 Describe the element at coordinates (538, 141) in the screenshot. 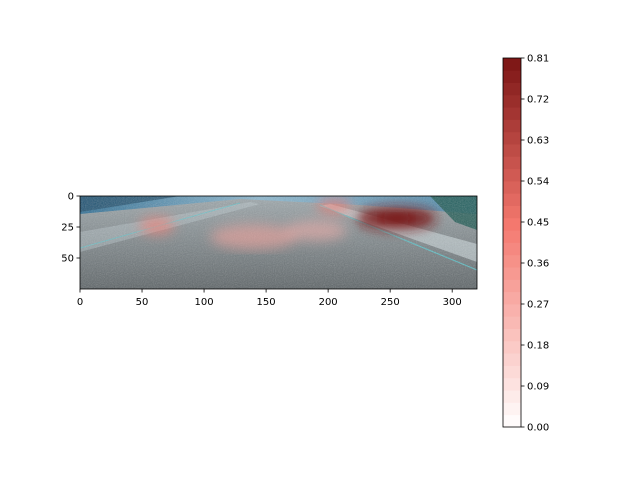

I see `colorbar-tick-label: 0.63` at that location.